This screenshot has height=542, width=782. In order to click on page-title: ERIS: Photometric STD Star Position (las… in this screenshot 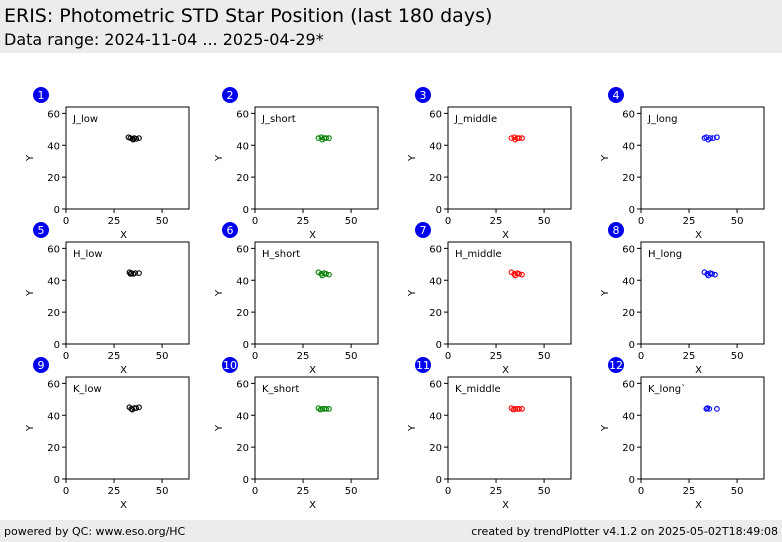, I will do `click(248, 16)`.